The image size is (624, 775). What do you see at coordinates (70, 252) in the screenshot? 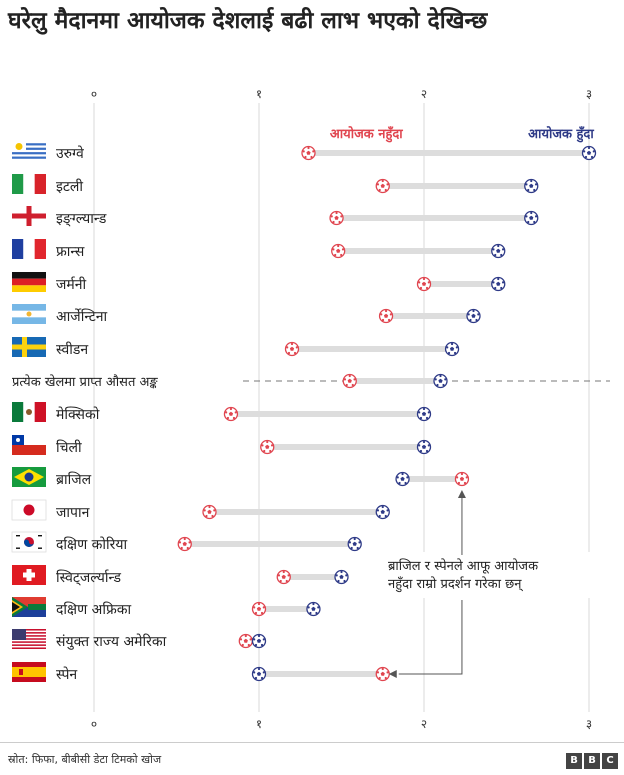
I see `country-label: फ्रान्स` at bounding box center [70, 252].